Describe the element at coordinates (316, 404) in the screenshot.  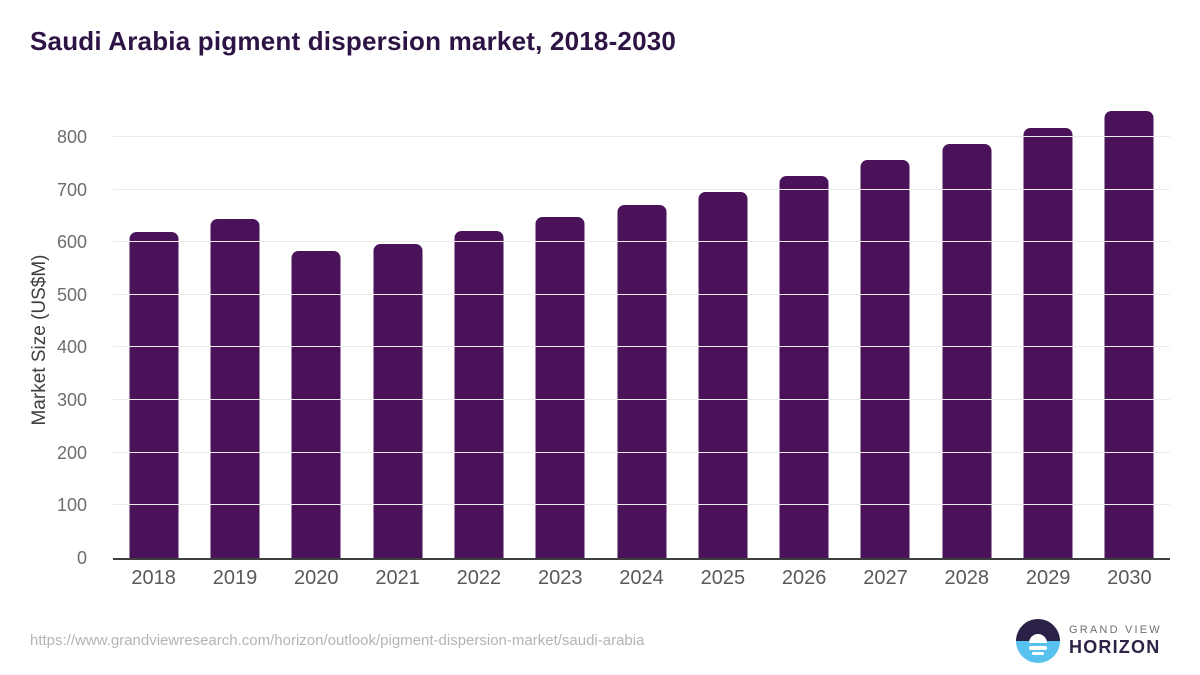
I see `bar-2020` at that location.